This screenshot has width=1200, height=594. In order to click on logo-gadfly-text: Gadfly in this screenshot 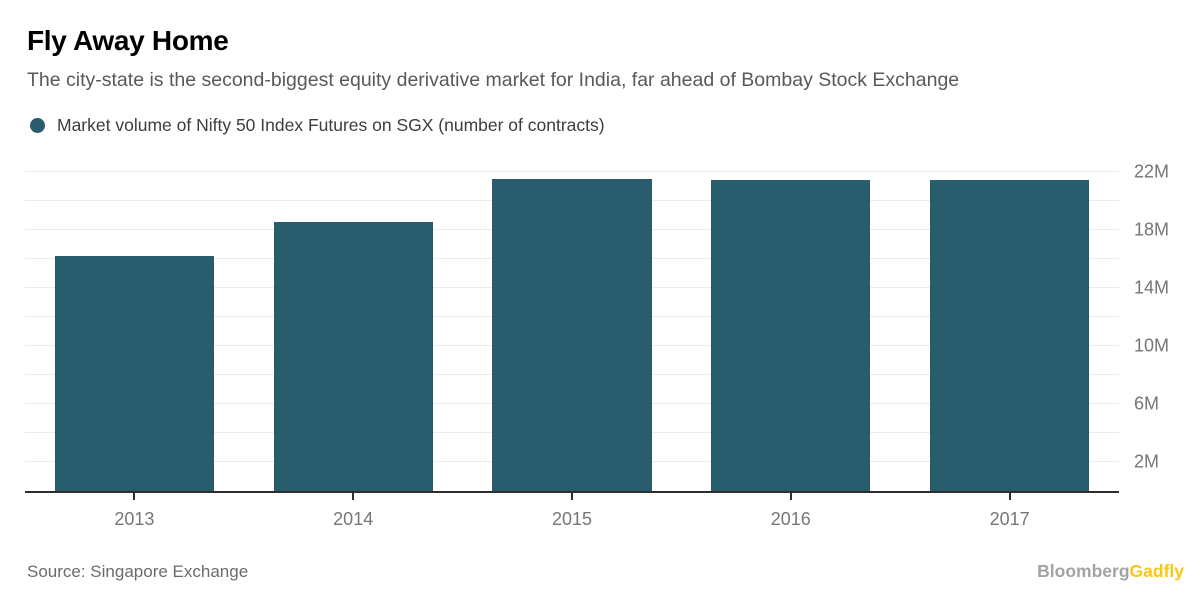, I will do `click(1156, 571)`.